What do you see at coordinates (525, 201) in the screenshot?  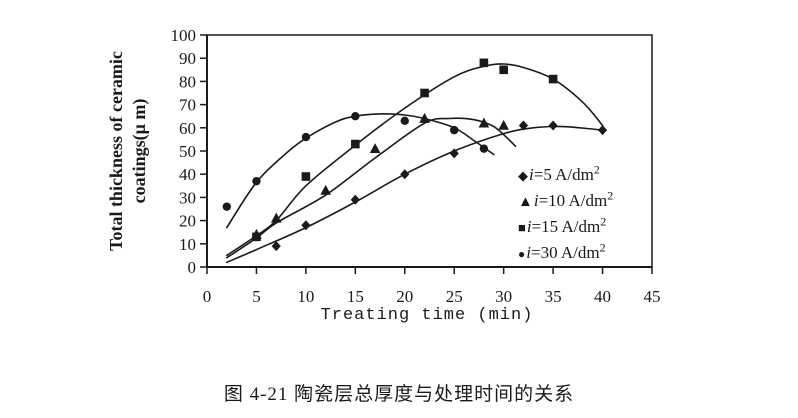 I see `triangle-legend-icon: ▲` at bounding box center [525, 201].